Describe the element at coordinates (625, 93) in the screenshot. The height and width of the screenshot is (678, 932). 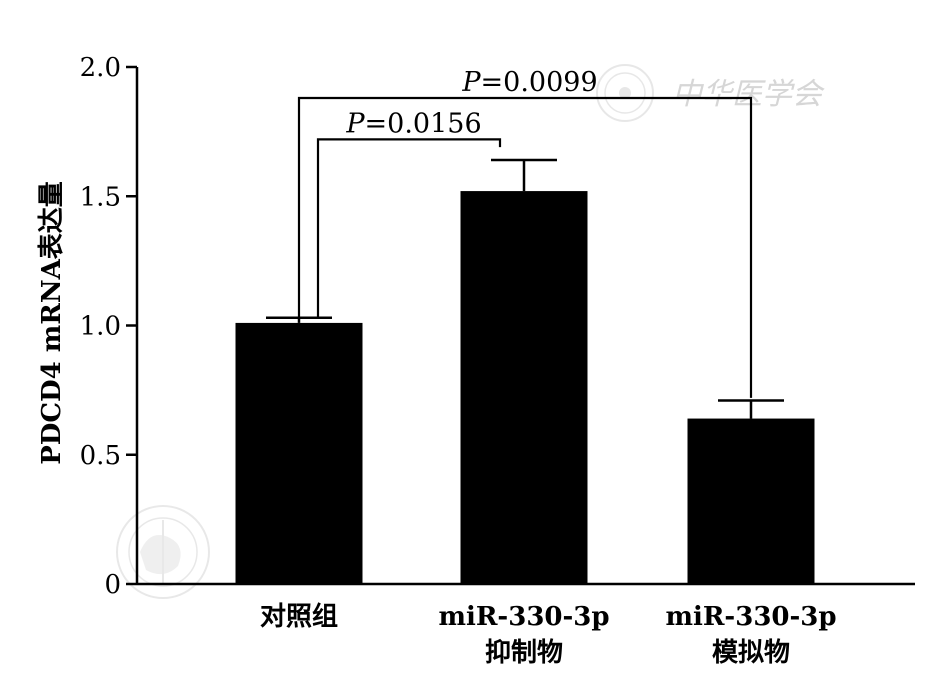
I see `watermark-seal-top` at that location.